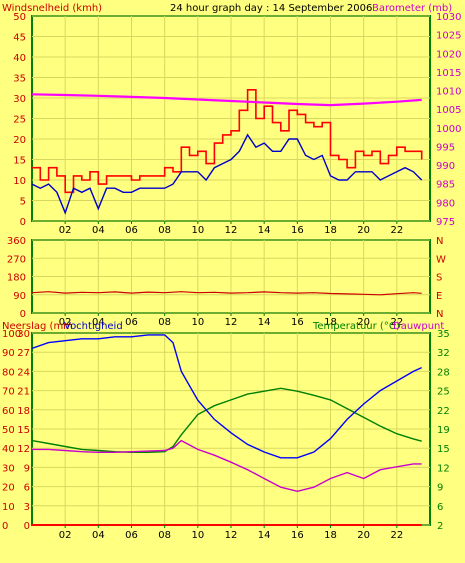  Describe the element at coordinates (226, 100) in the screenshot. I see `barometer-line` at that location.